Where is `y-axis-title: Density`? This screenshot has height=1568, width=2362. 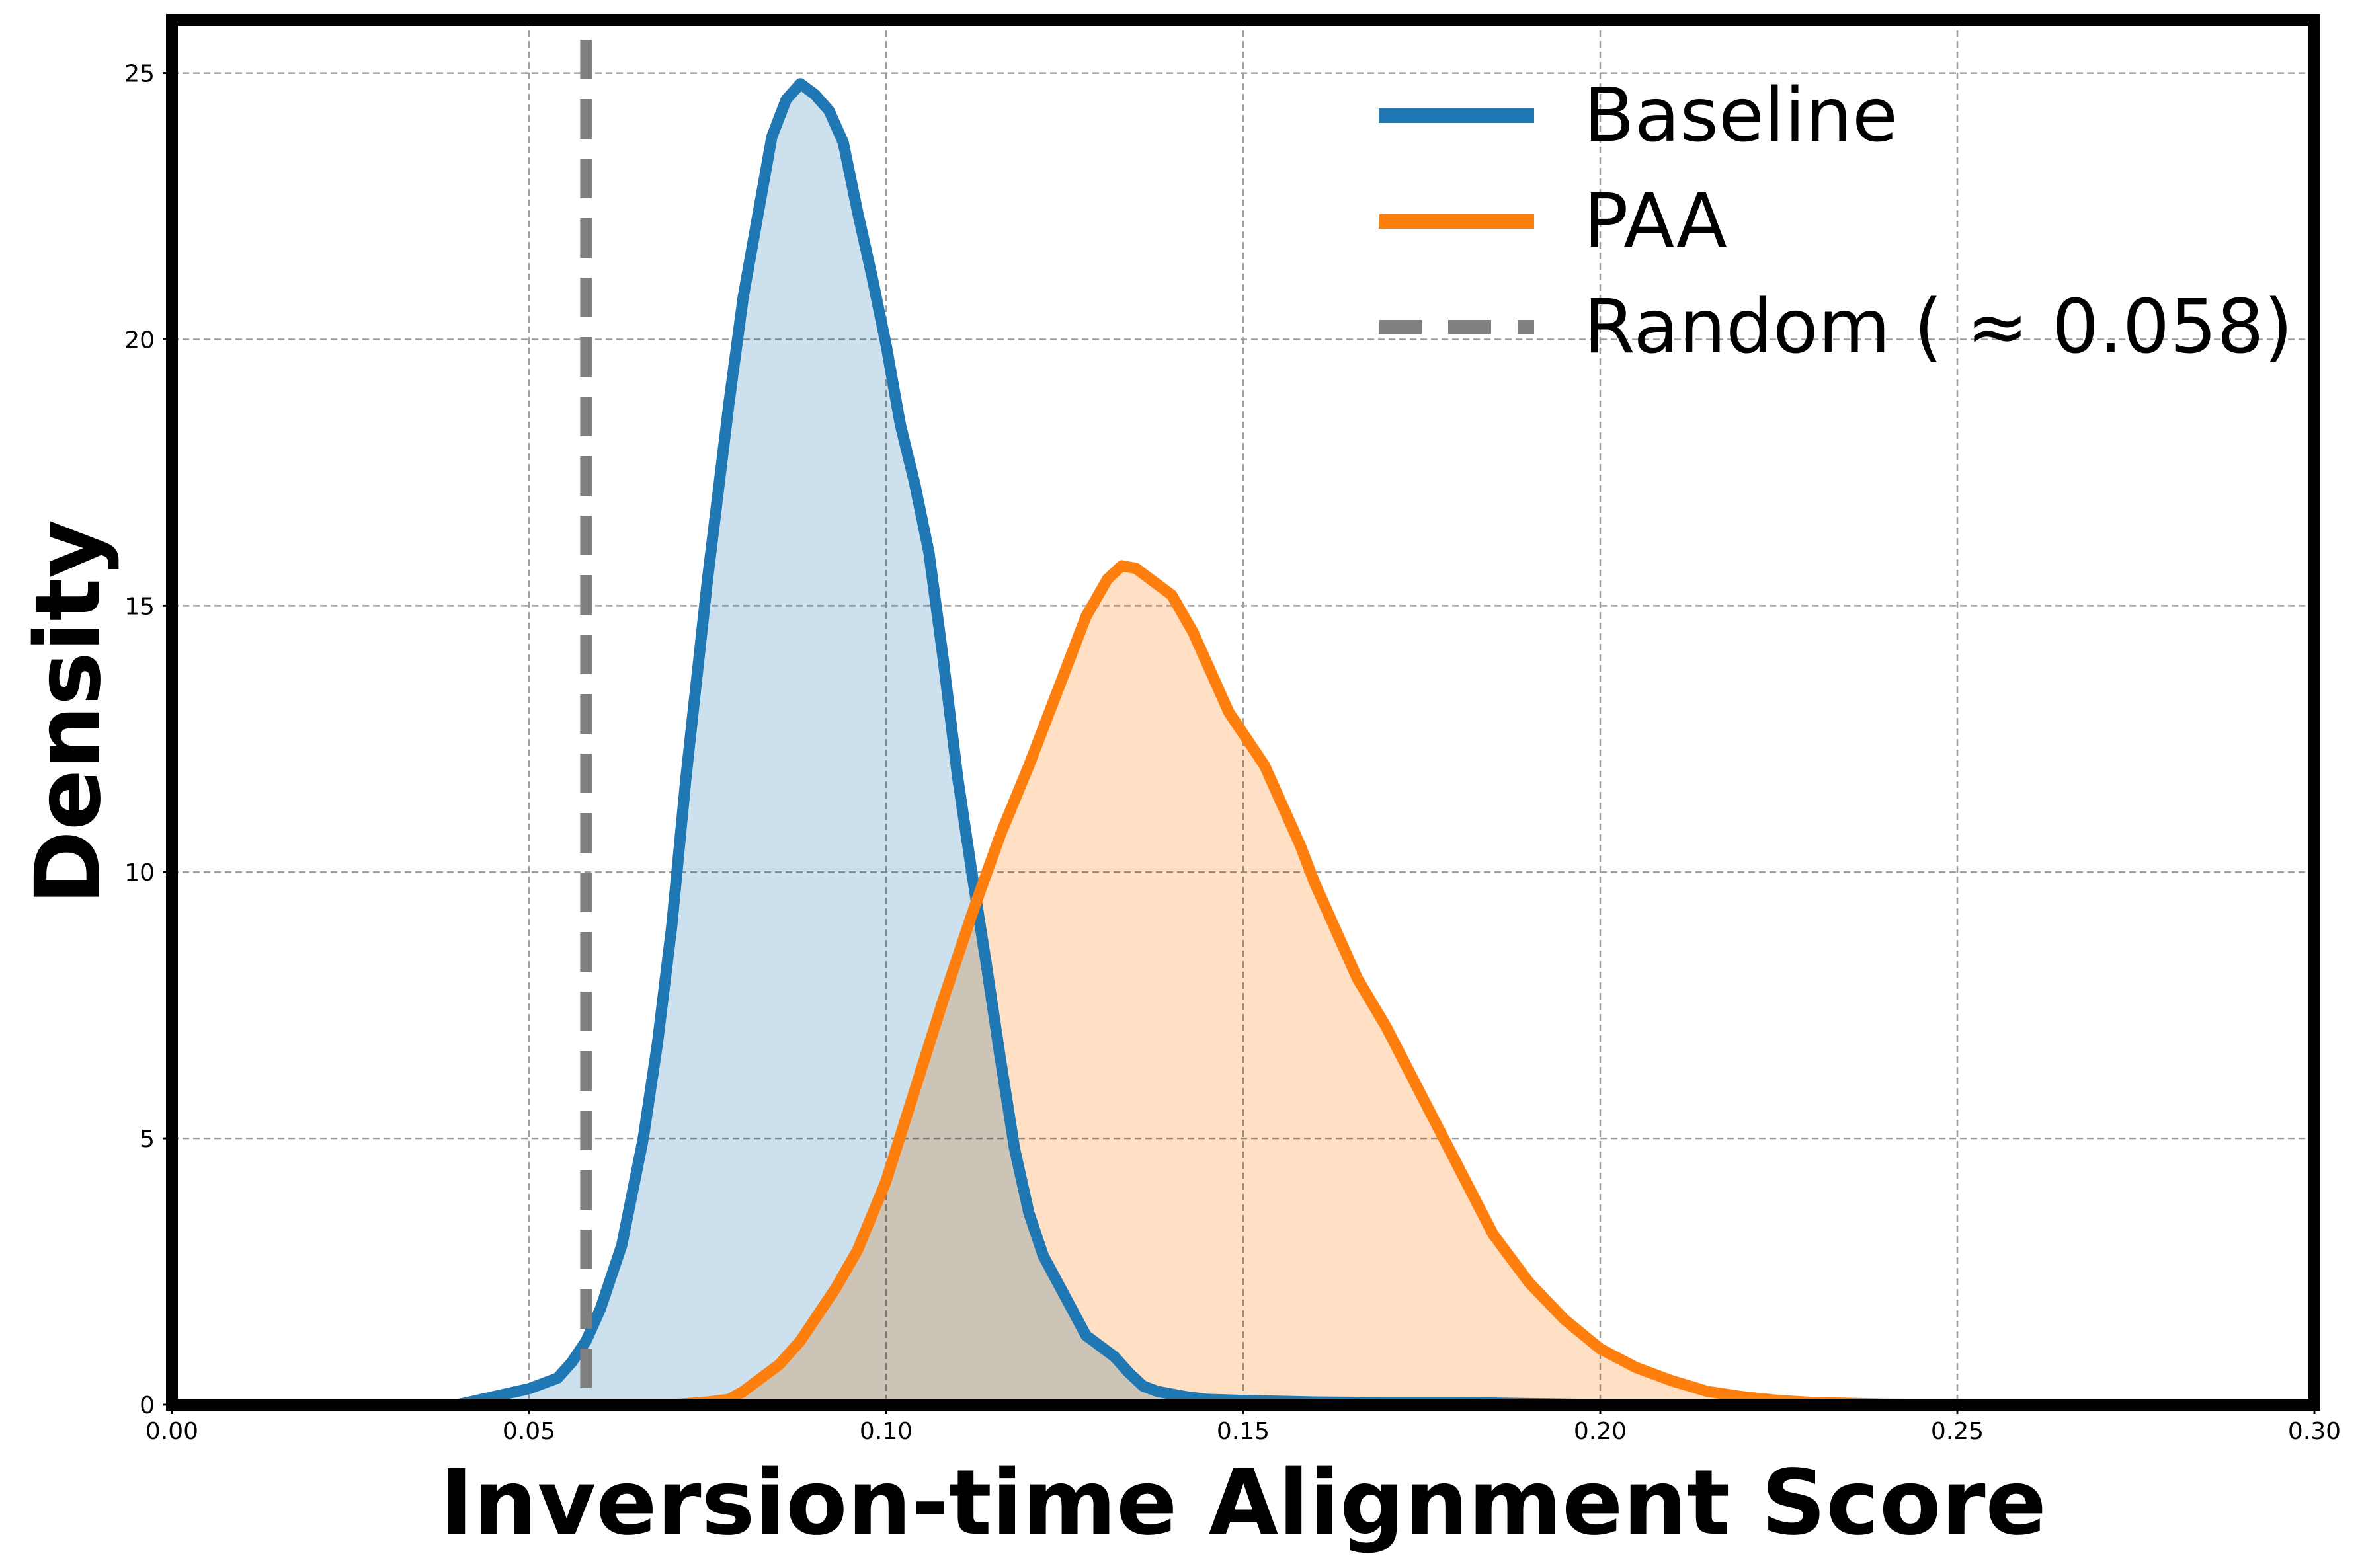
y-axis-title: Density is located at coordinates (69, 712).